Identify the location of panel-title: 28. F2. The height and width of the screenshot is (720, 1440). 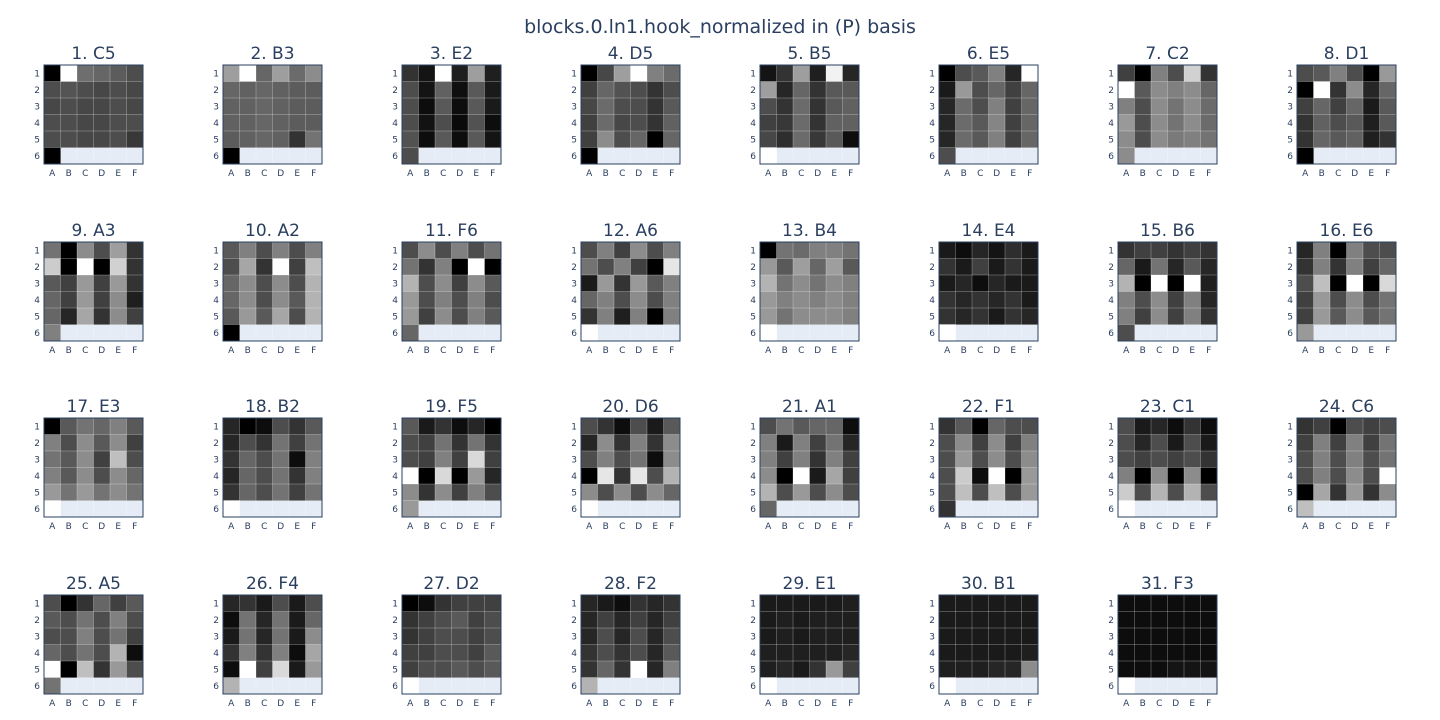
(630, 584).